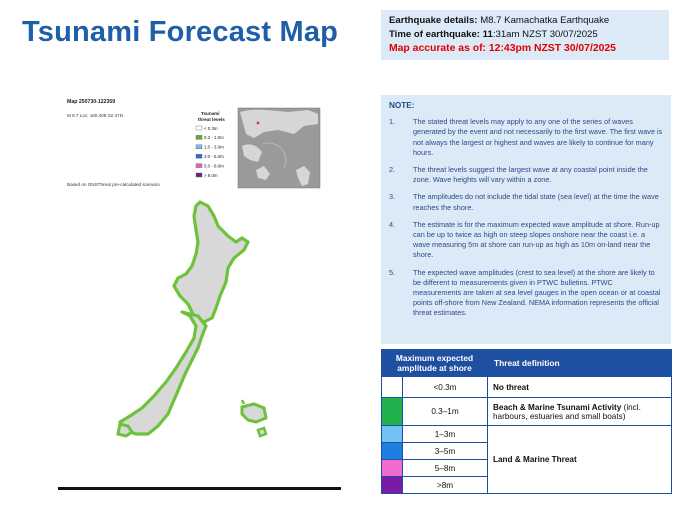 This screenshot has height=514, width=685. I want to click on earthquake-details-value: M8.7 Kamachatka Earthquake, so click(545, 20).